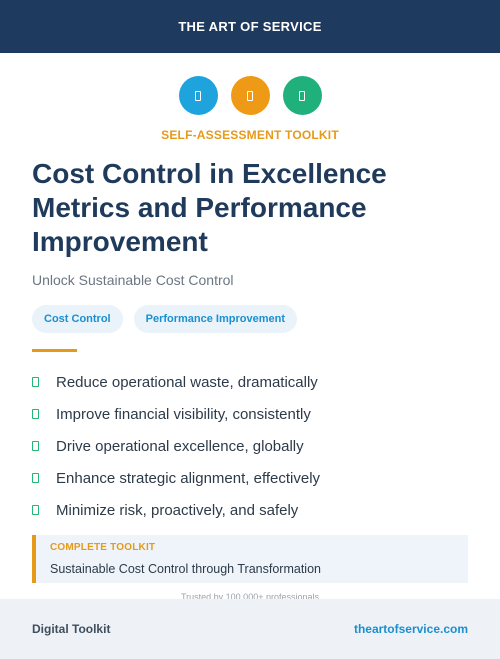  I want to click on benefit-item: Enhance strategic alignment, effectively, so click(252, 478).